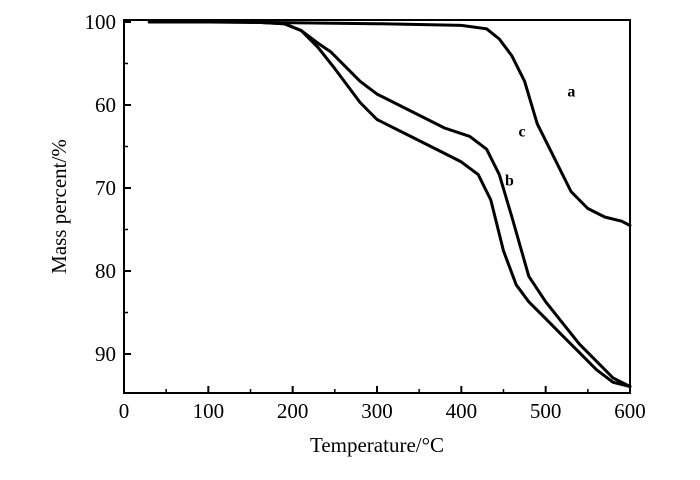  What do you see at coordinates (105, 105) in the screenshot?
I see `y-tick-label: 60` at bounding box center [105, 105].